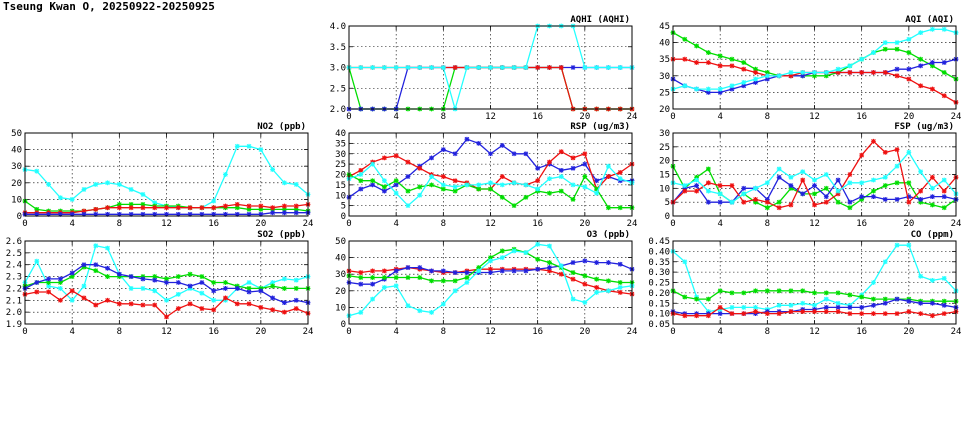  What do you see at coordinates (348, 224) in the screenshot?
I see `x-tick-label: 0` at bounding box center [348, 224].